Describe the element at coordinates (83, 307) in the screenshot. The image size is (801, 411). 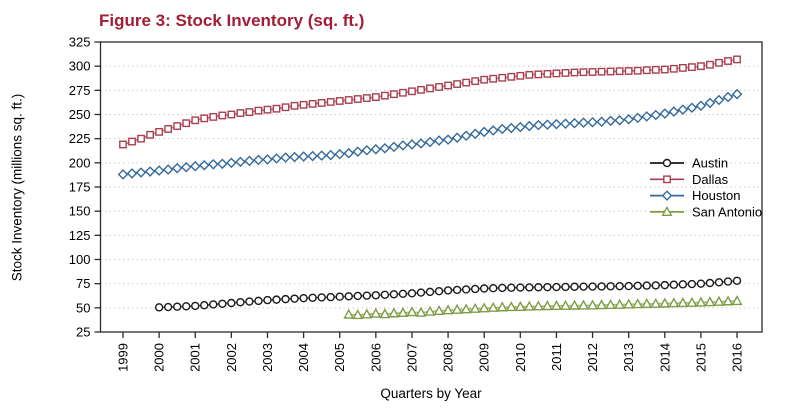
I see `y-tick-label: 50` at that location.